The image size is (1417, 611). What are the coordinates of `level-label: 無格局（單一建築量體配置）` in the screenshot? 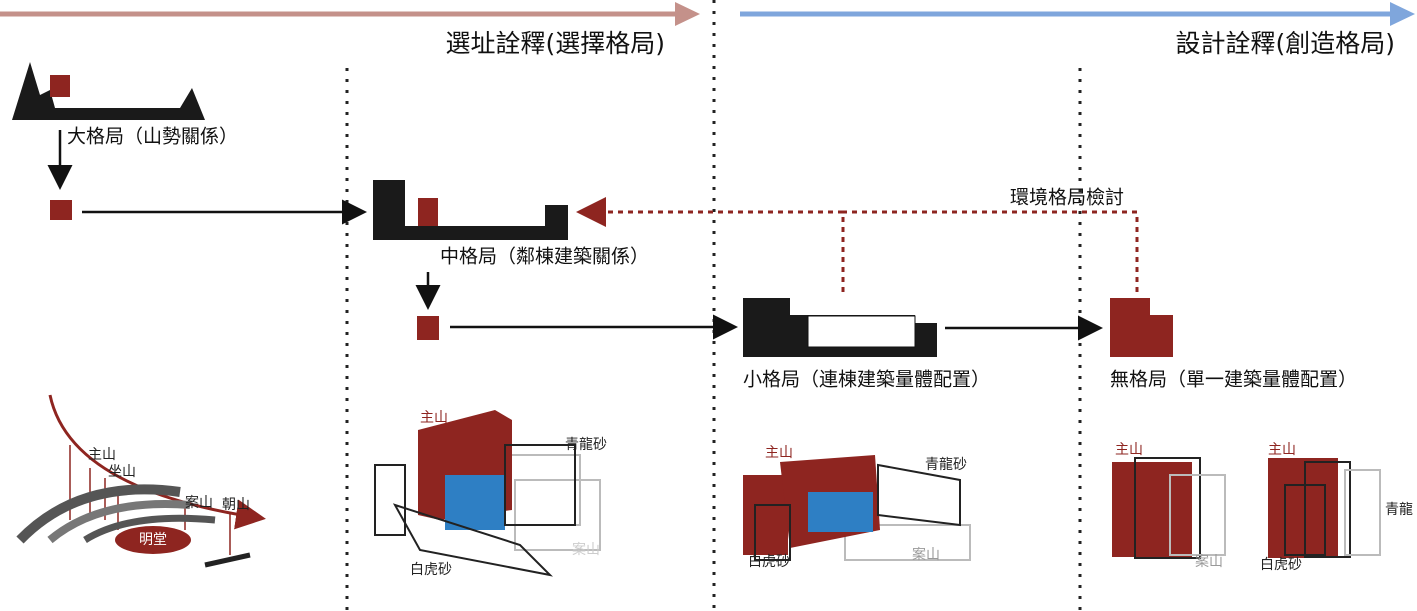 It's located at (1233, 380).